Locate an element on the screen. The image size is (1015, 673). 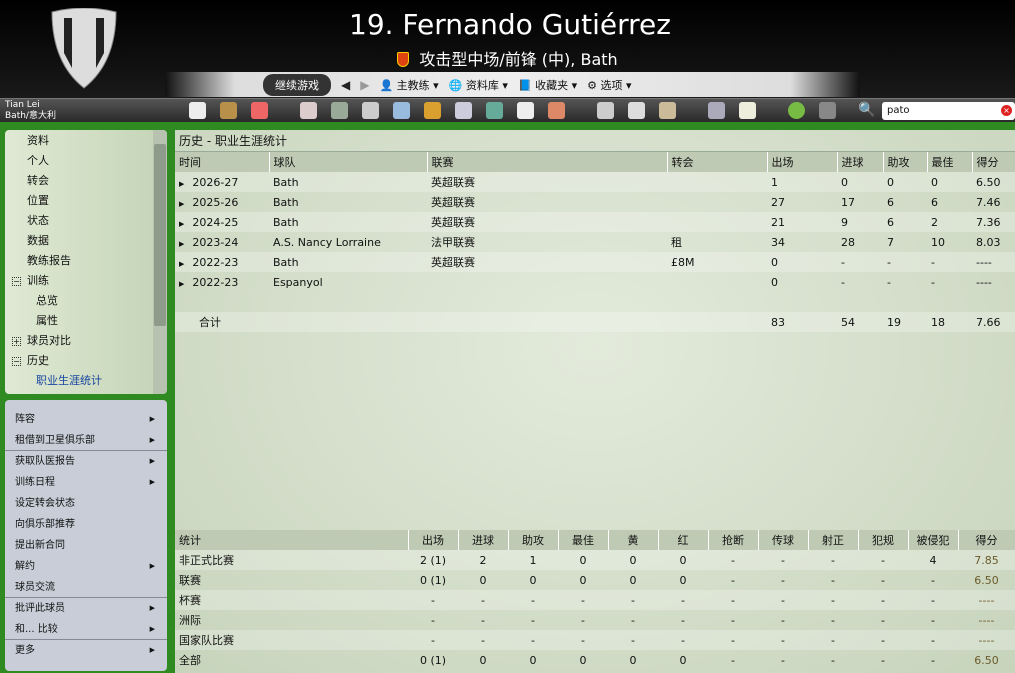
menu-item: 和... 比较 ▶ is located at coordinates (86, 629).